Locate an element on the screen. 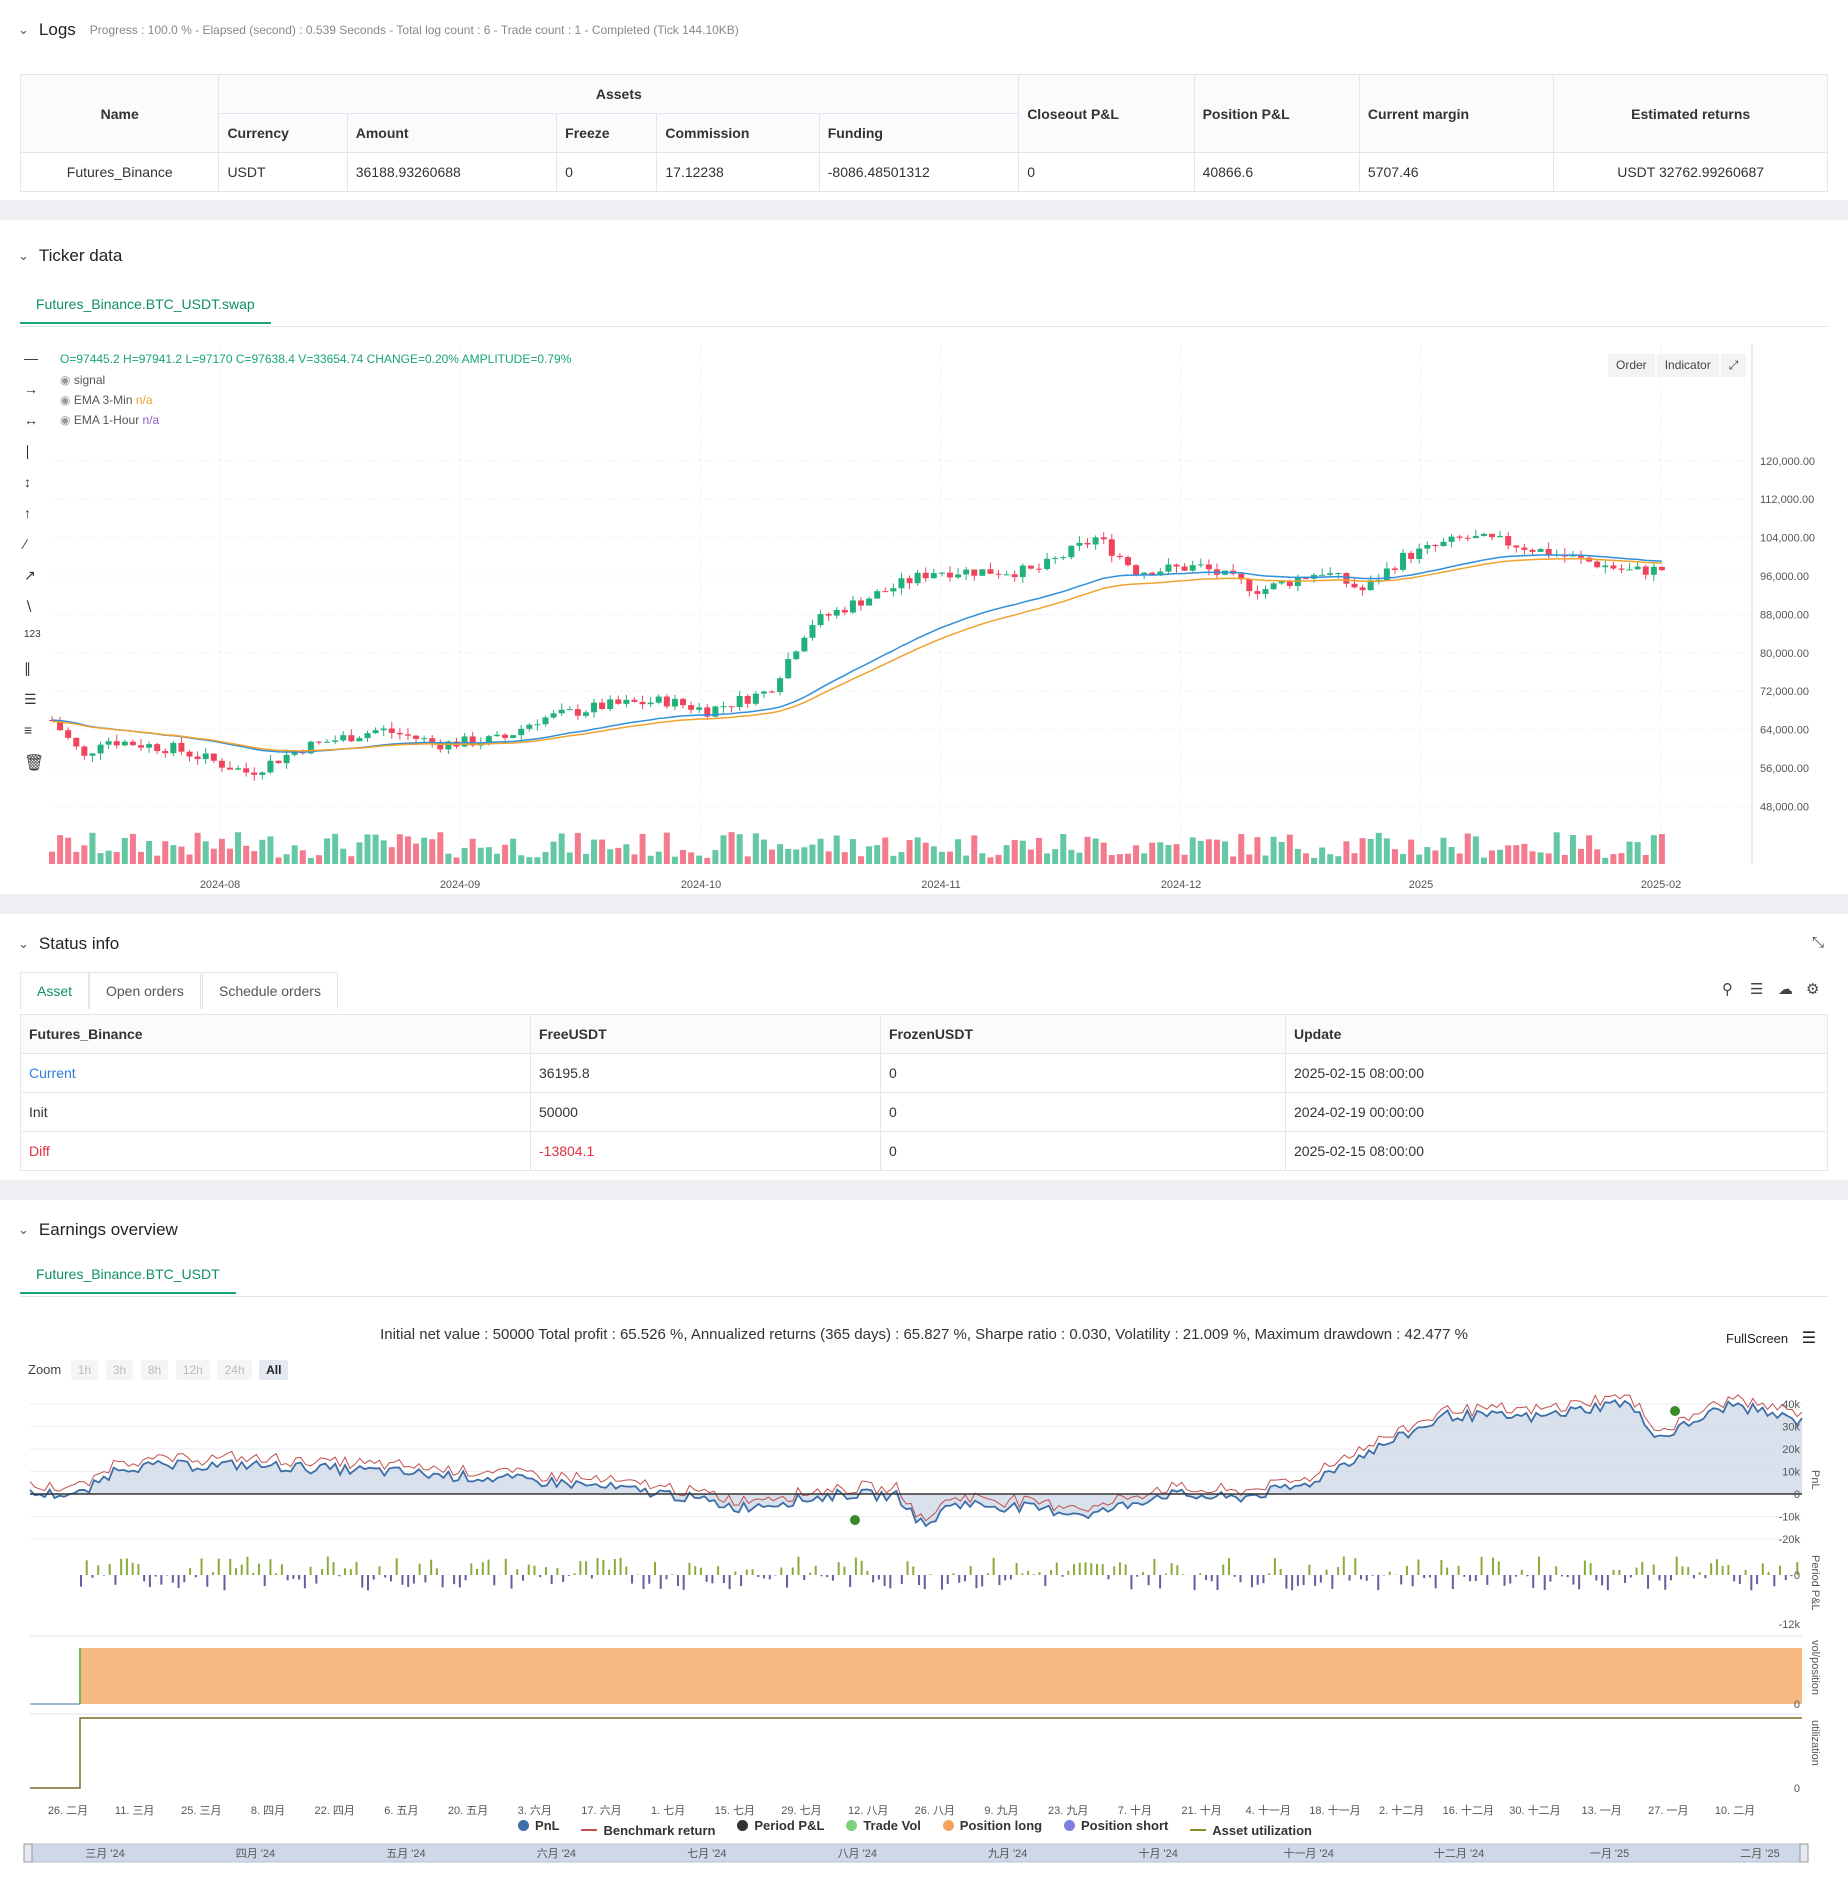  tab-schedule-orders: Schedule orders is located at coordinates (270, 990).